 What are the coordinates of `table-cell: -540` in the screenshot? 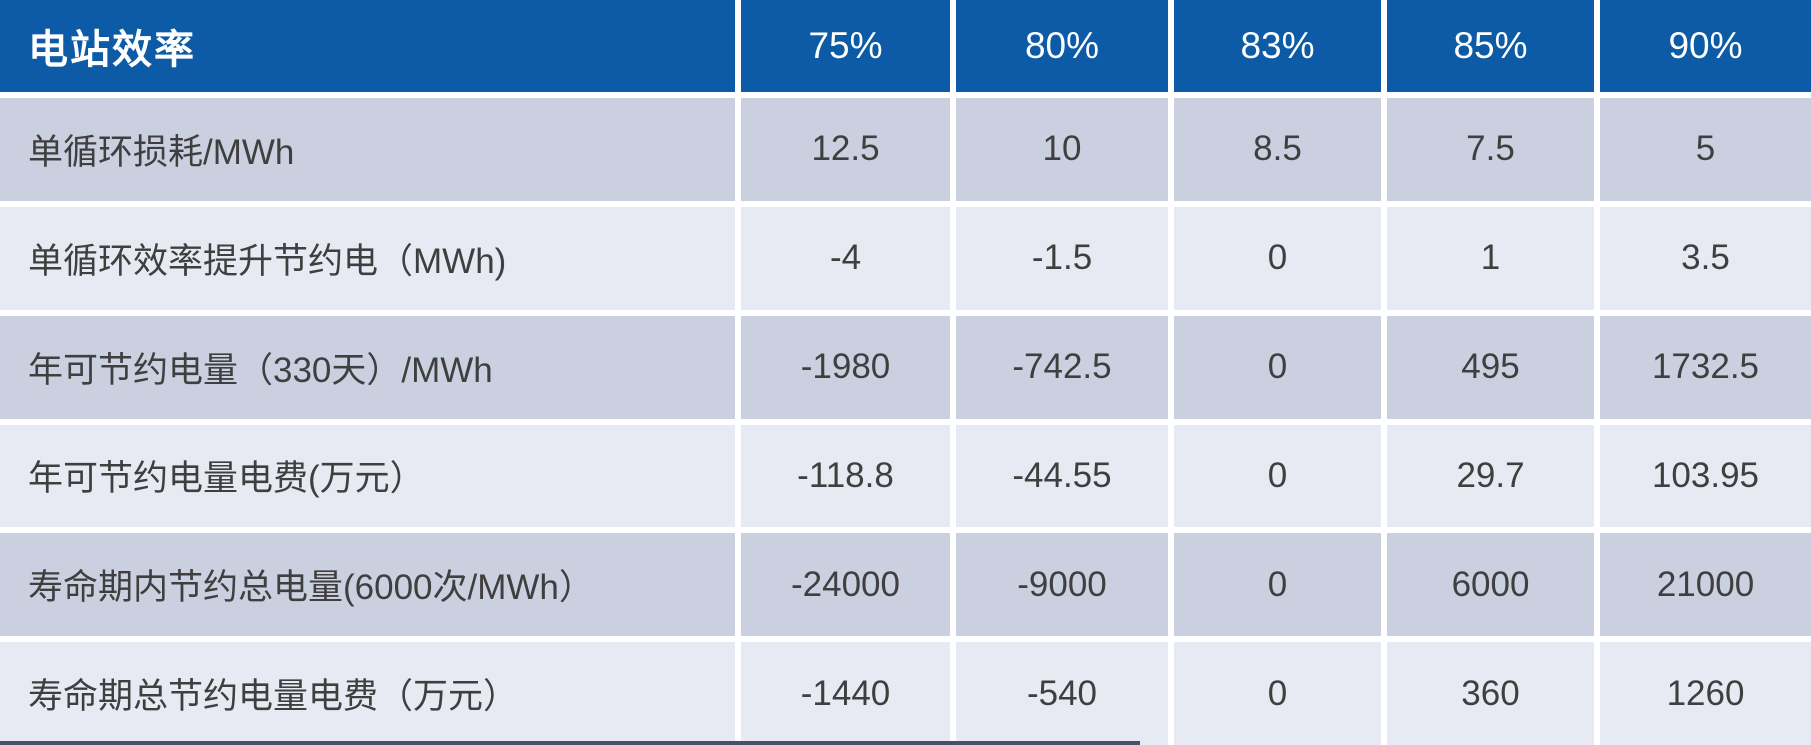 It's located at (1062, 693).